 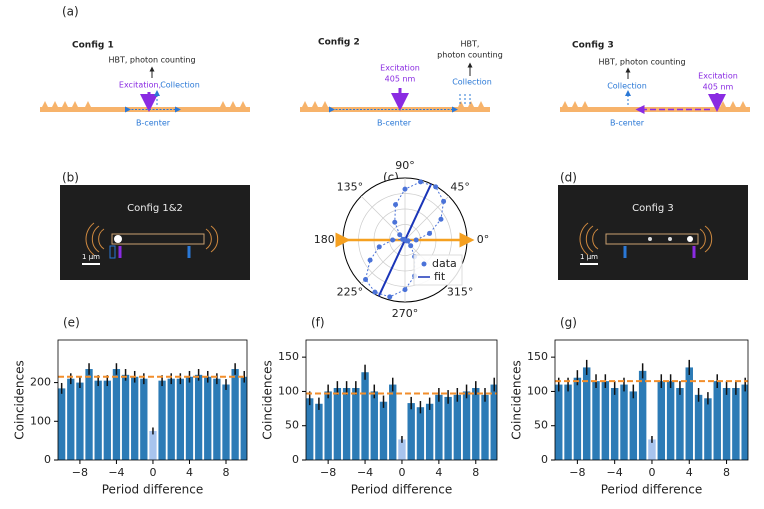 What do you see at coordinates (71, 323) in the screenshot?
I see `panel-label: (e)` at bounding box center [71, 323].